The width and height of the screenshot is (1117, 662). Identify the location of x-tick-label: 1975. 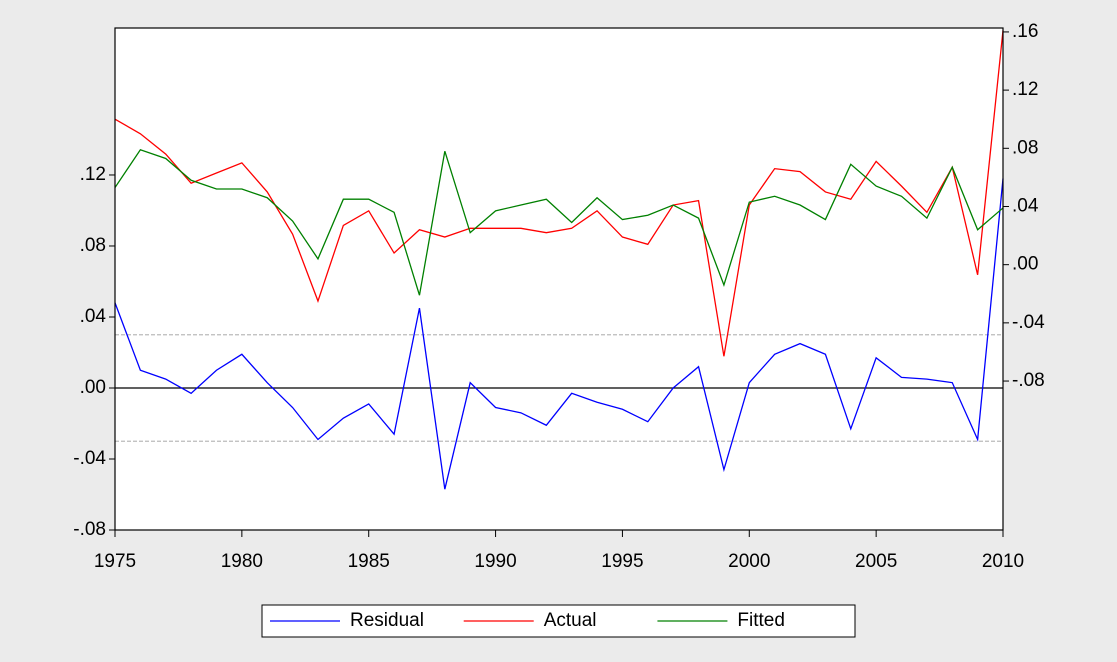
(115, 561).